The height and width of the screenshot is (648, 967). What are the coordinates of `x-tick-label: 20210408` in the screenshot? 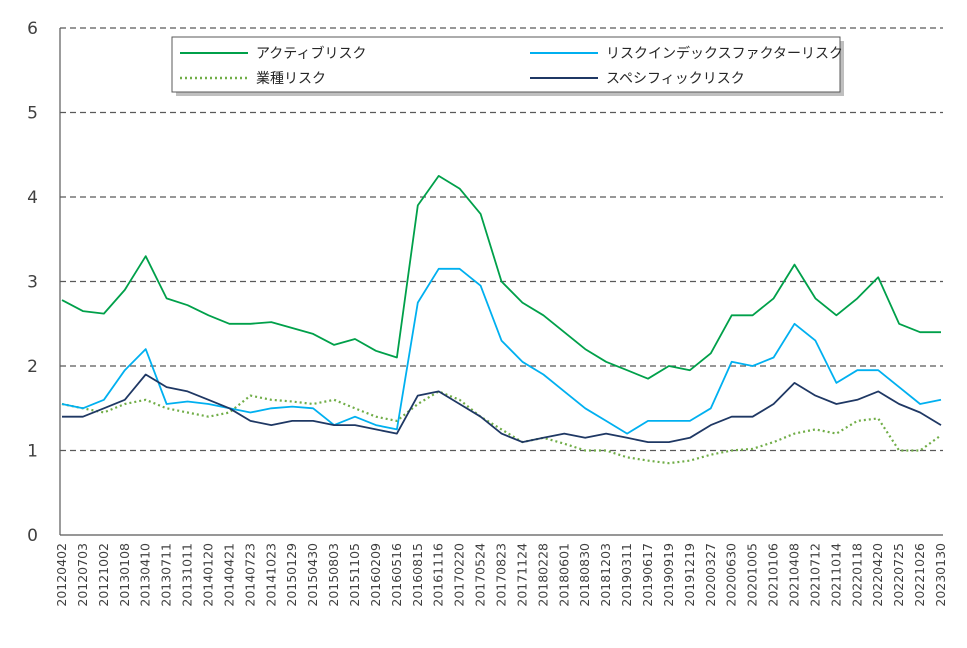 It's located at (794, 575).